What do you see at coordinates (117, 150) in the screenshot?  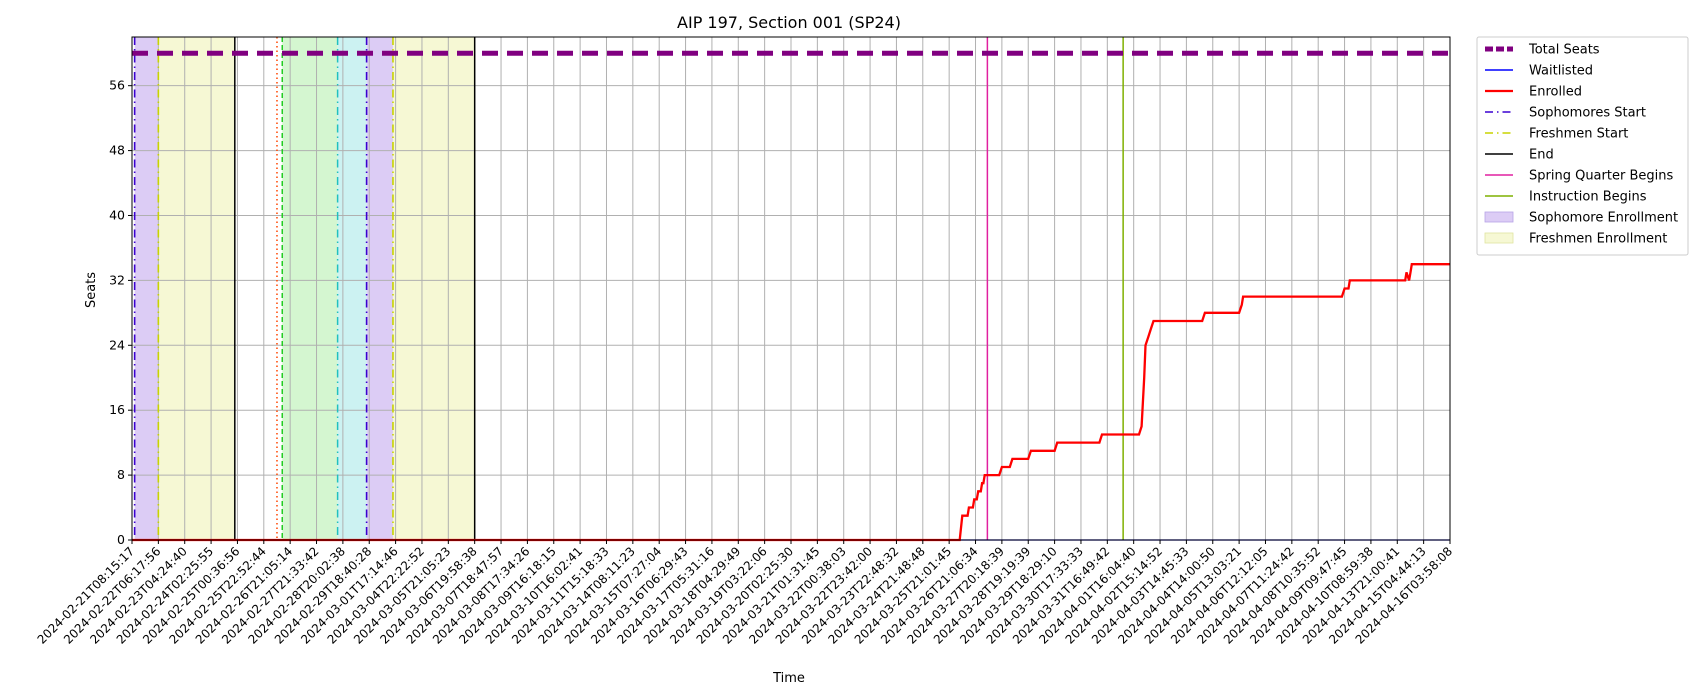 I see `y-tick-label-48: 48` at bounding box center [117, 150].